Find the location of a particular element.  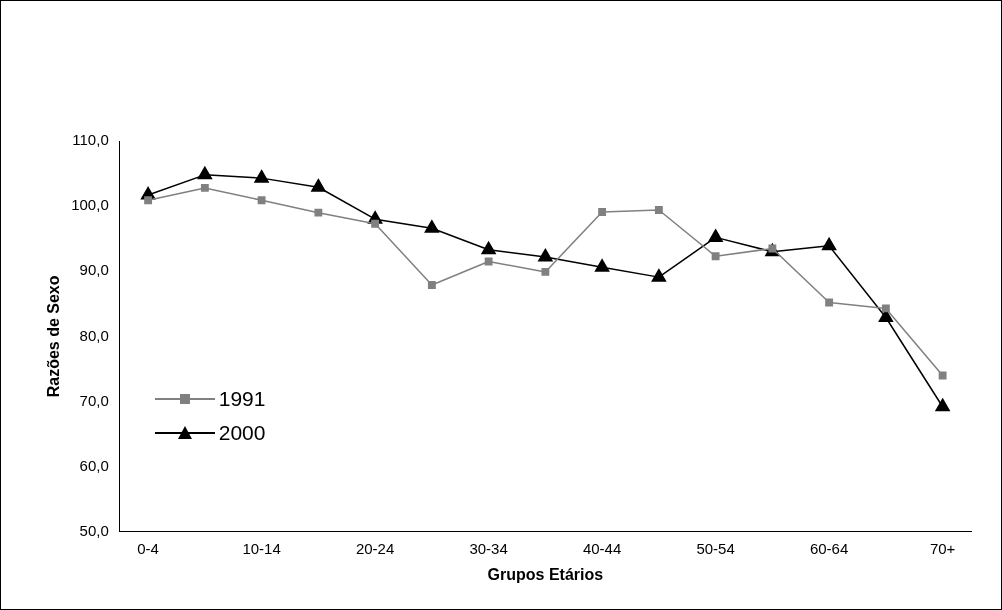

y-tick-label: 70,0 is located at coordinates (94, 400).